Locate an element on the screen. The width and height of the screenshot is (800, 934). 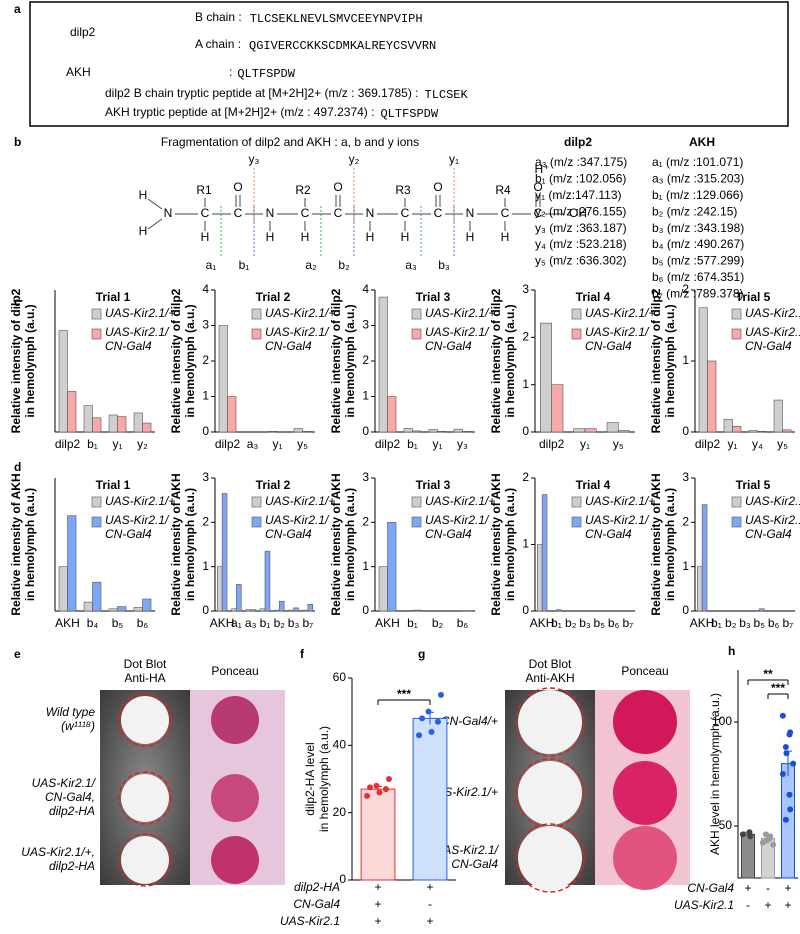
x-tick-label: b₂ is located at coordinates (731, 623).